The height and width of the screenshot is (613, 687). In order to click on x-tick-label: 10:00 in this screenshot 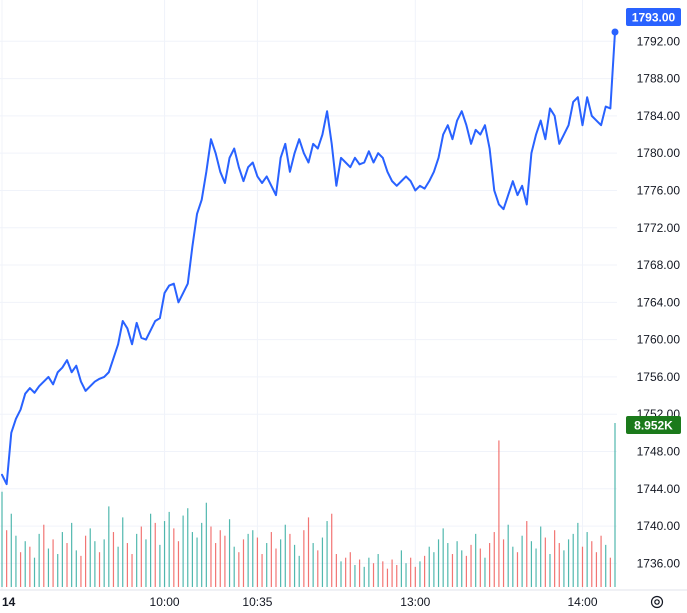, I will do `click(165, 602)`.